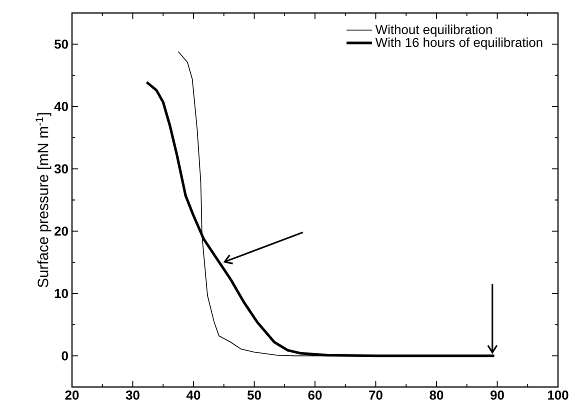 The height and width of the screenshot is (413, 576). I want to click on legend-label: Without equilibration, so click(433, 30).